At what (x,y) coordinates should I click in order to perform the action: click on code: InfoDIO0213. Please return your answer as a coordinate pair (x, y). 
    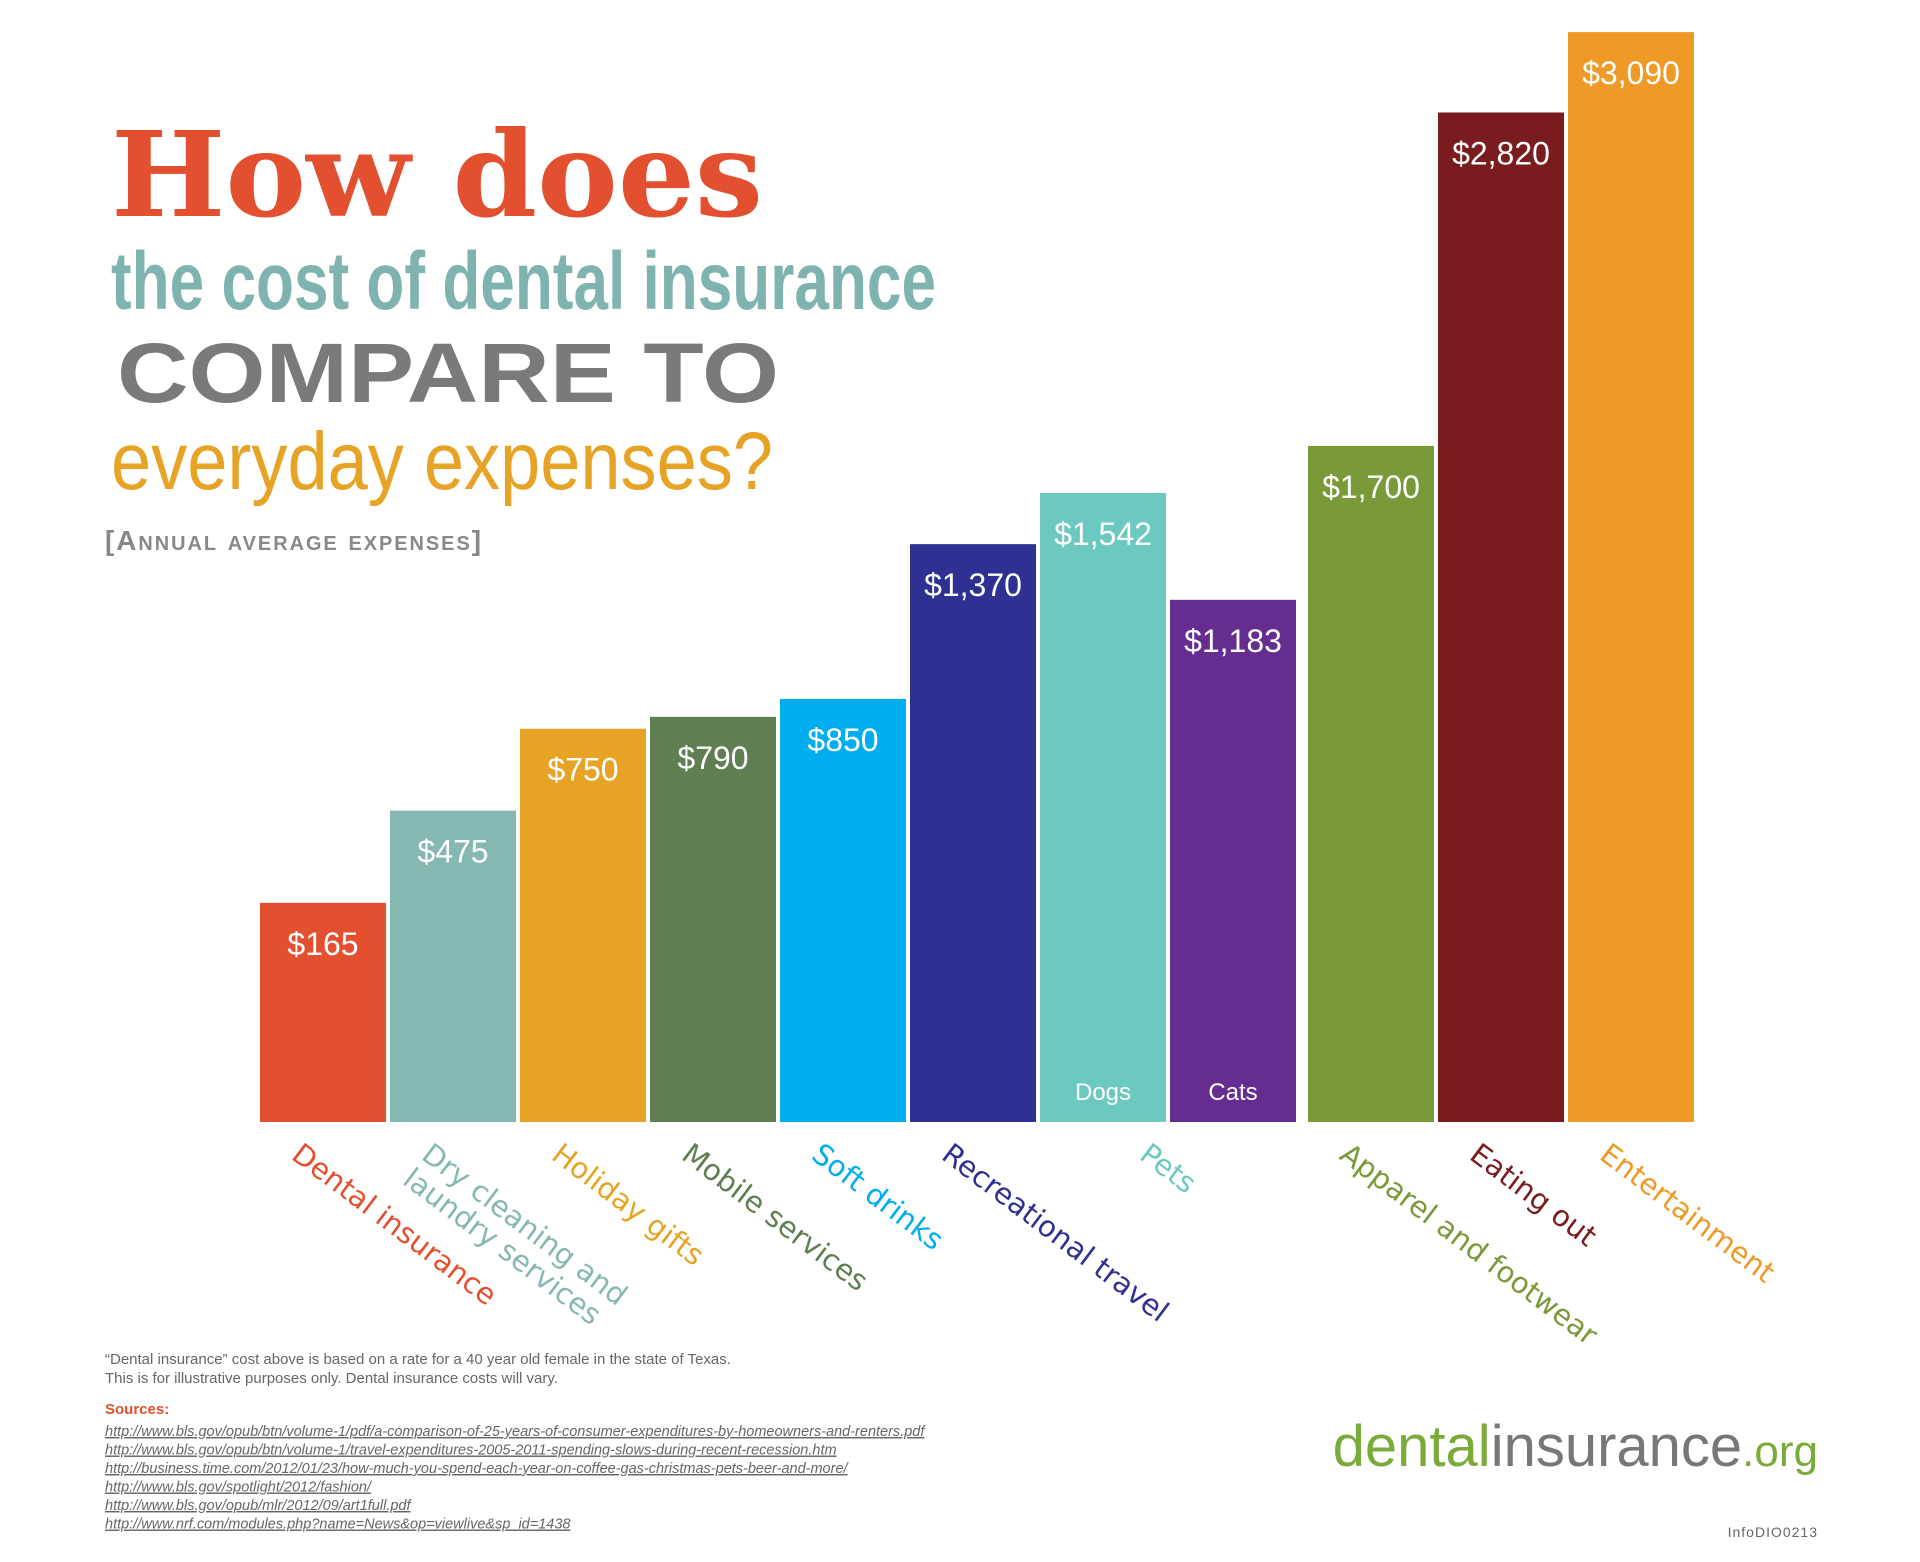
    Looking at the image, I should click on (1773, 1532).